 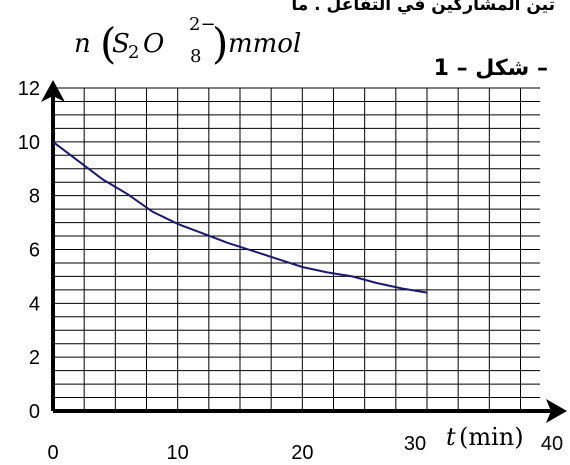 I want to click on x-tick-label: 20, so click(x=302, y=453).